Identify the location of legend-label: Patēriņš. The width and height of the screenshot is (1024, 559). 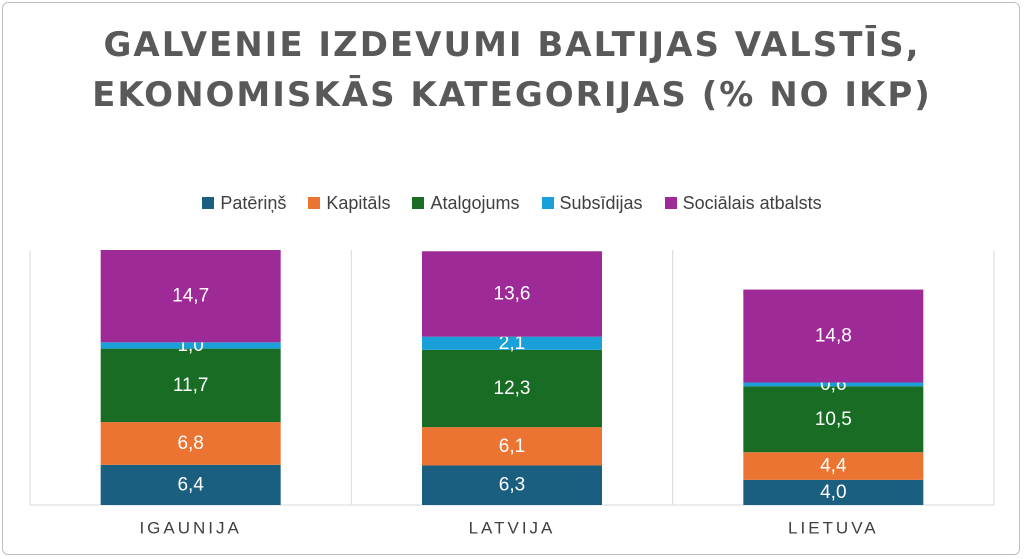
(253, 202).